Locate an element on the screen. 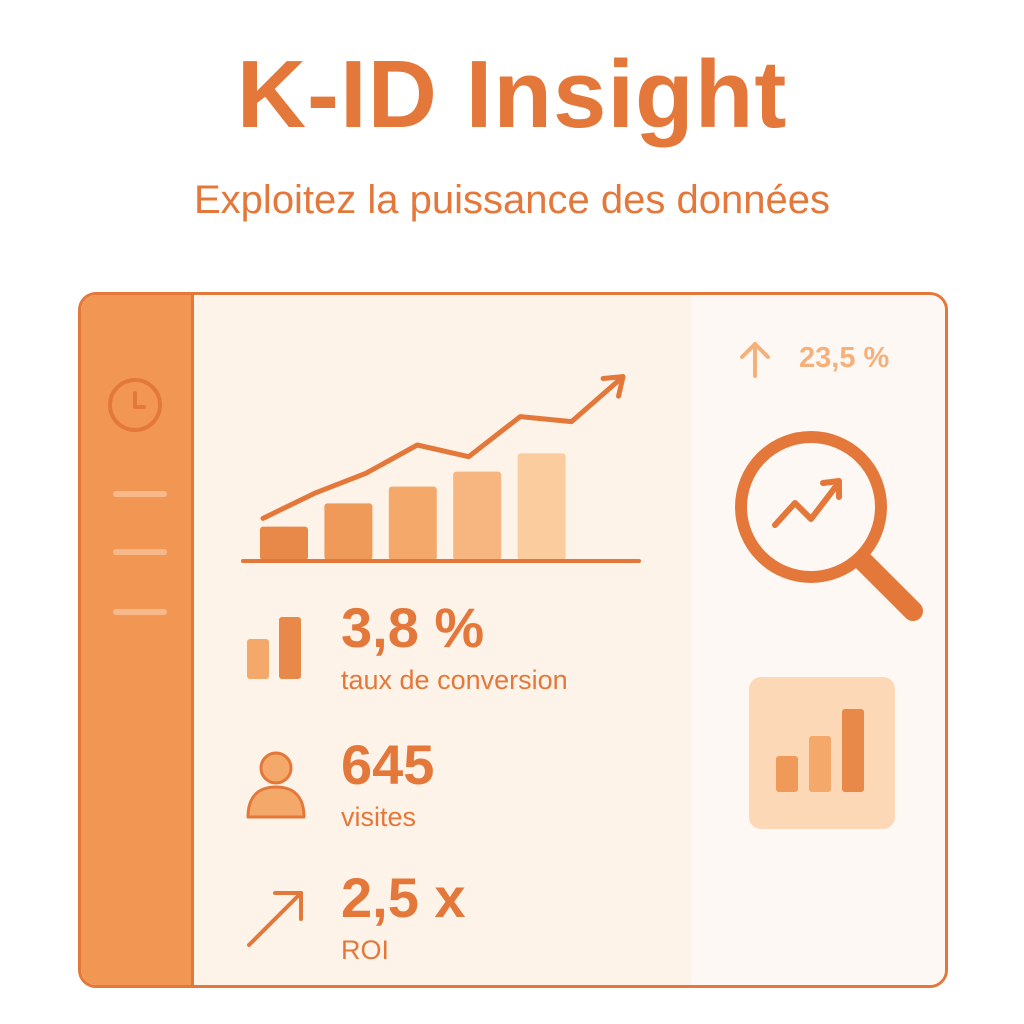 The image size is (1024, 1024). metric-roi: 2,5 x ROI is located at coordinates (451, 920).